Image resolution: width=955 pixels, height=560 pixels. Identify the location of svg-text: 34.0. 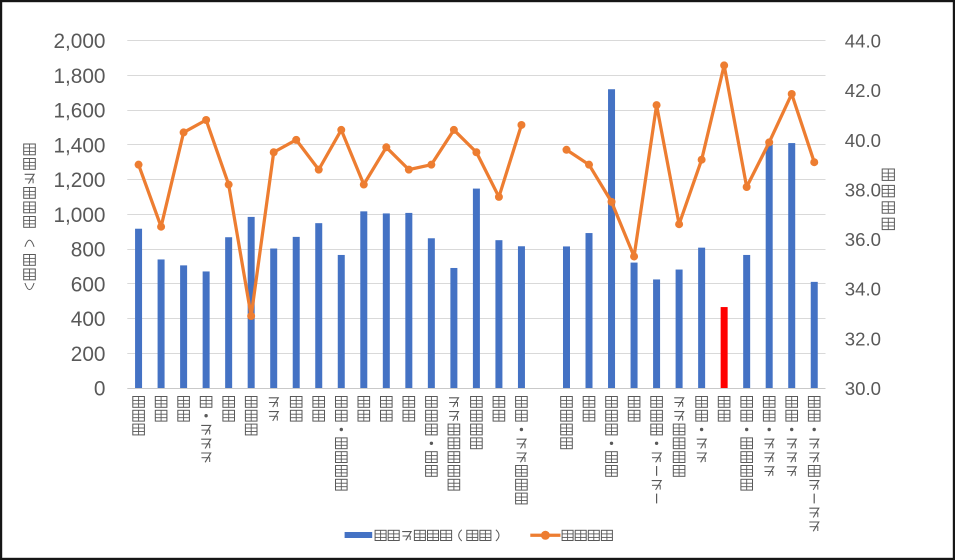
(863, 289).